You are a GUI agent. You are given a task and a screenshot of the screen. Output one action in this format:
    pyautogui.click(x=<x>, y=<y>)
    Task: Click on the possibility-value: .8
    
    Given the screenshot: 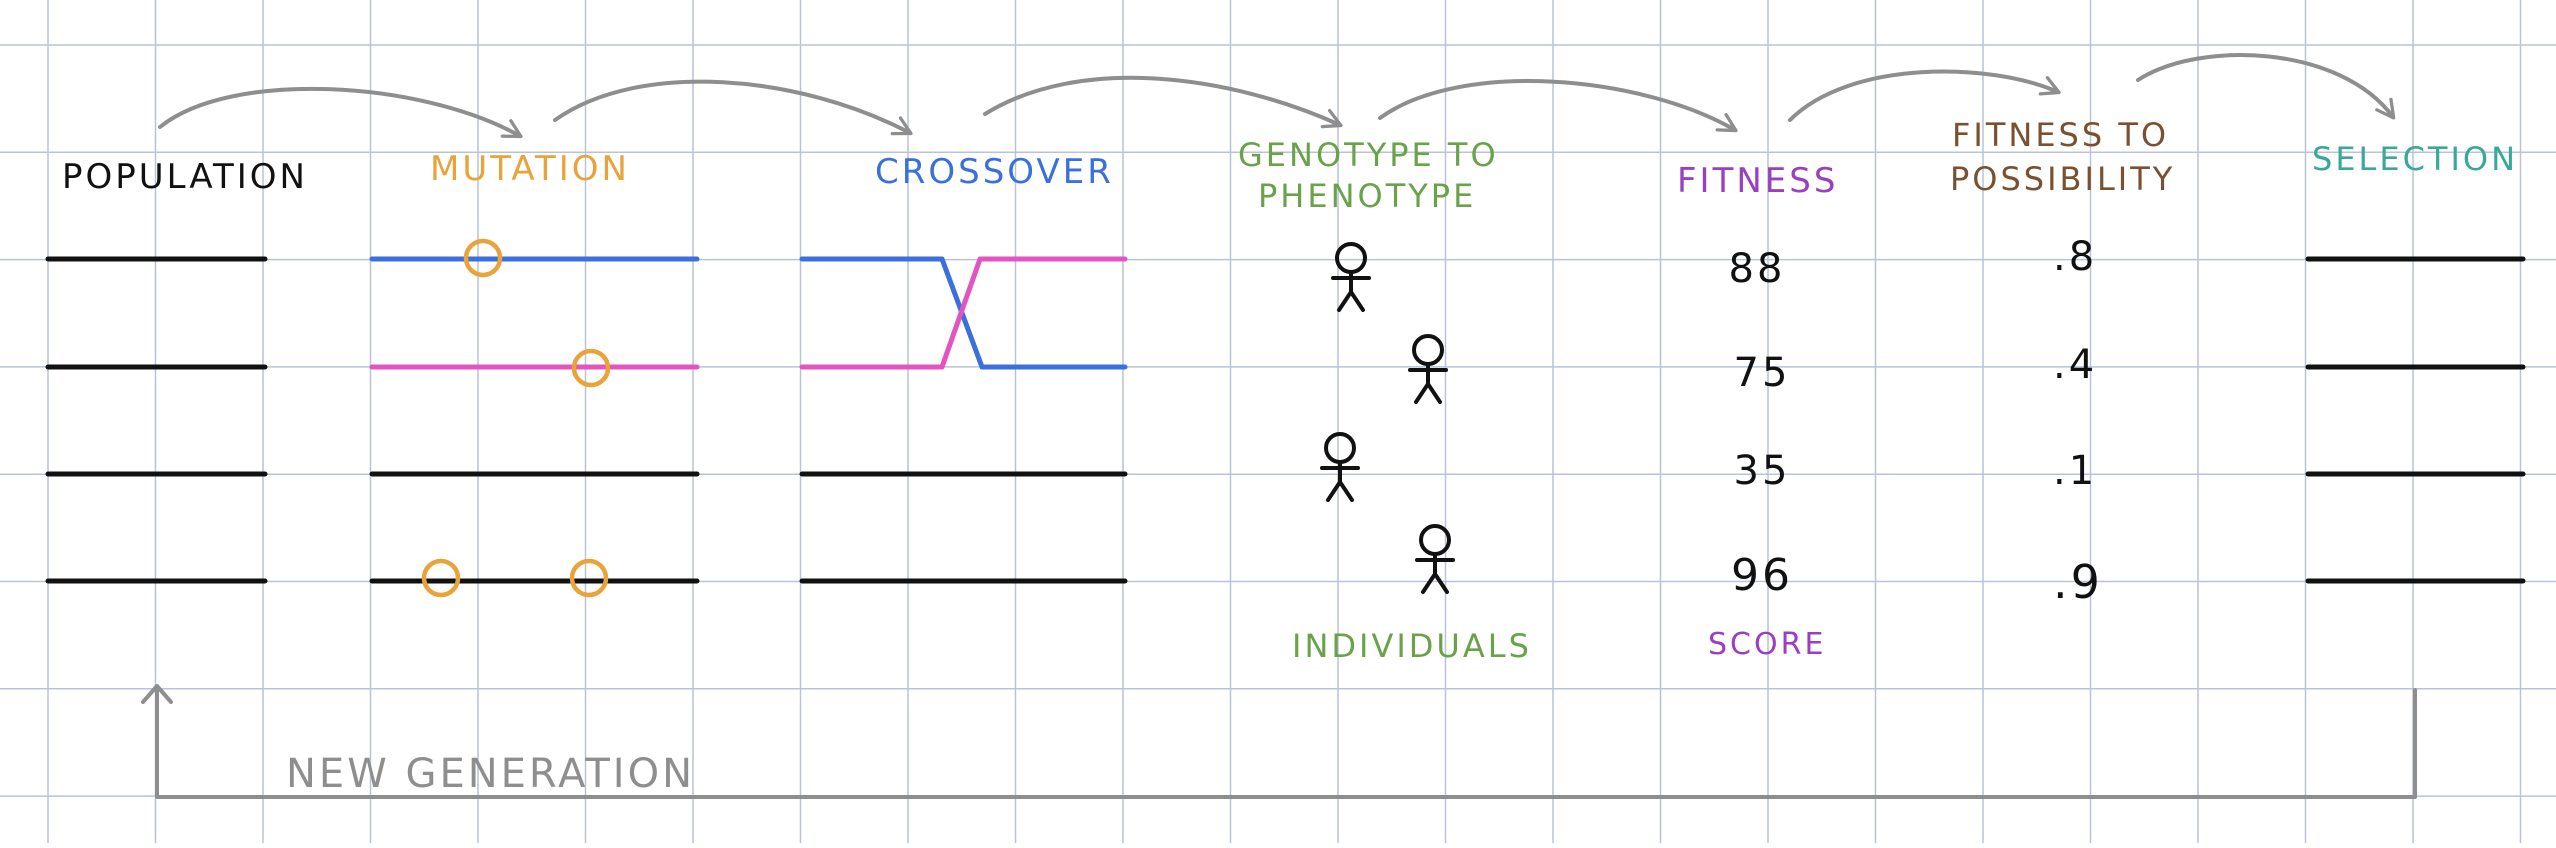 What is the action you would take?
    pyautogui.click(x=2075, y=257)
    